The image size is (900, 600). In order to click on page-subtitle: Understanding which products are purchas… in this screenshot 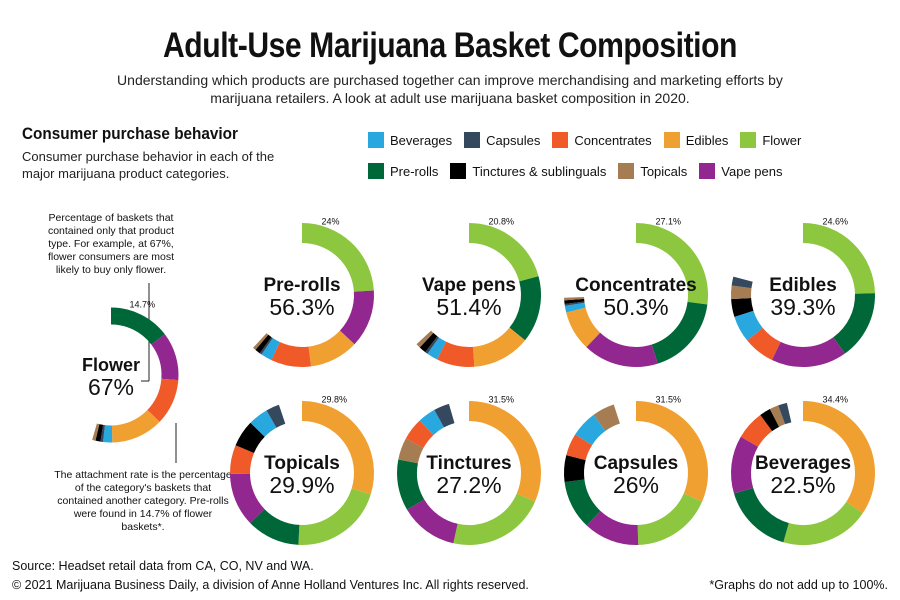, I will do `click(450, 89)`.